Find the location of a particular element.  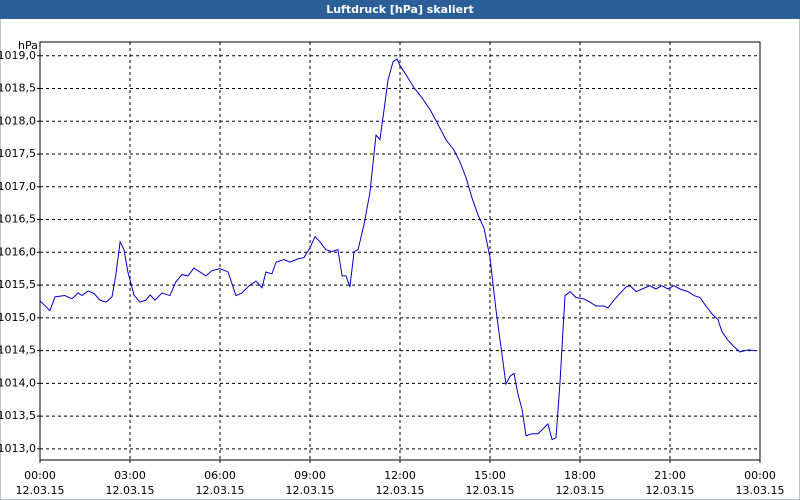

y-tick-label: 1018,5 is located at coordinates (18, 88).